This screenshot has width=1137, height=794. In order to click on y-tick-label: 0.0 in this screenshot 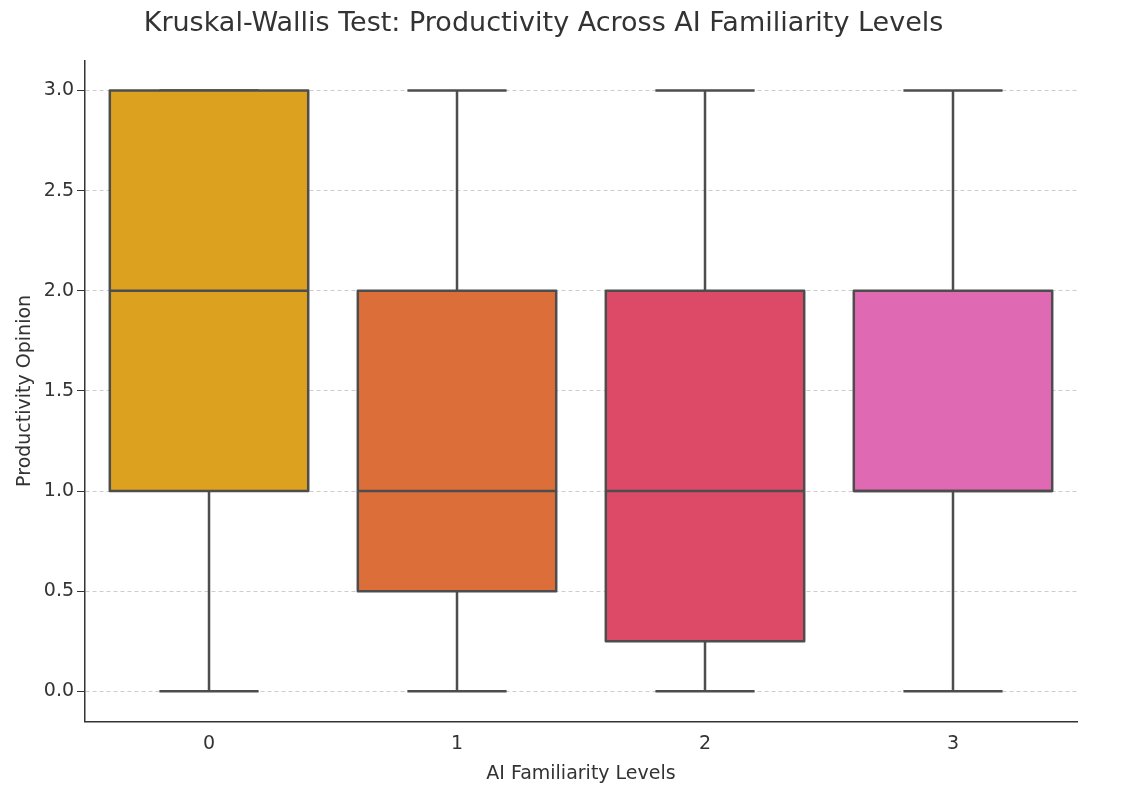, I will do `click(59, 689)`.